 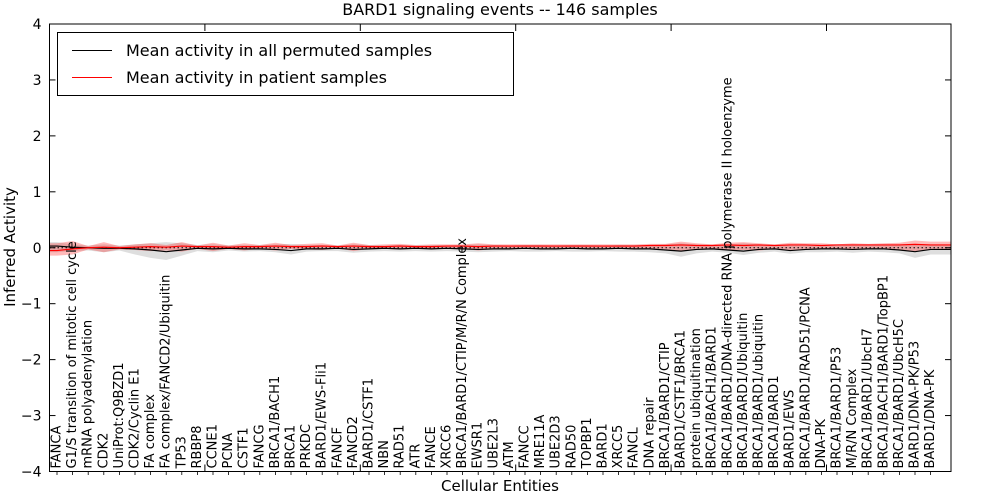 What do you see at coordinates (681, 399) in the screenshot?
I see `category-label: BARD1/CSTF1/BRCA1` at bounding box center [681, 399].